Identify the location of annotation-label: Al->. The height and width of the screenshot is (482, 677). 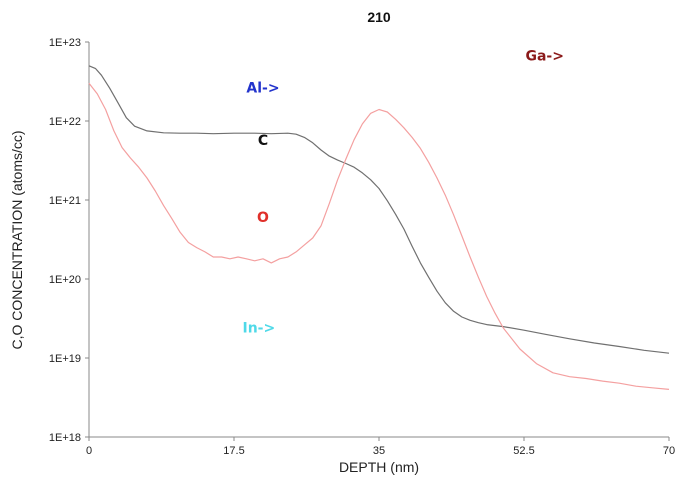
(262, 88).